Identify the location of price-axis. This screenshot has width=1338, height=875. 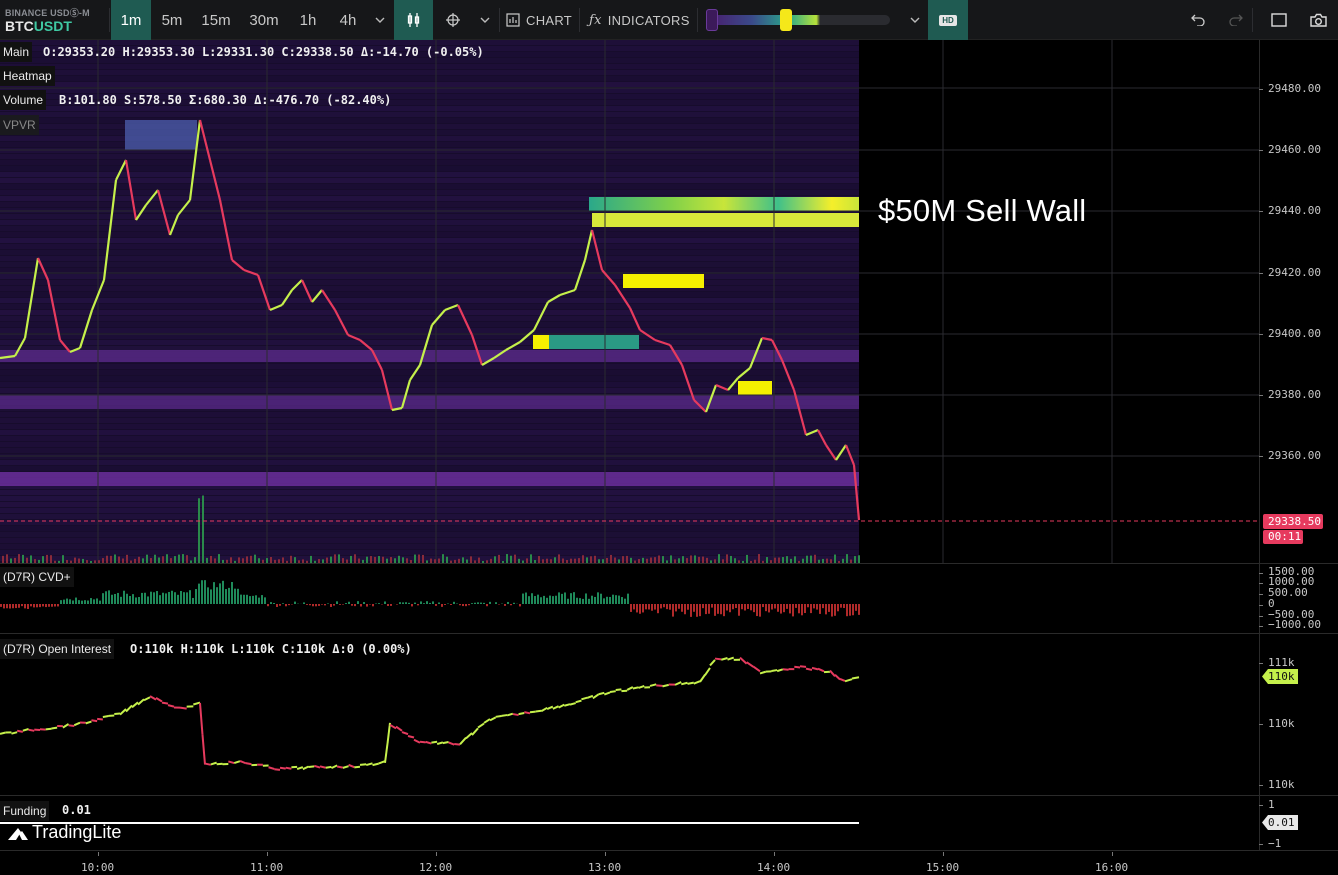
(1298, 301).